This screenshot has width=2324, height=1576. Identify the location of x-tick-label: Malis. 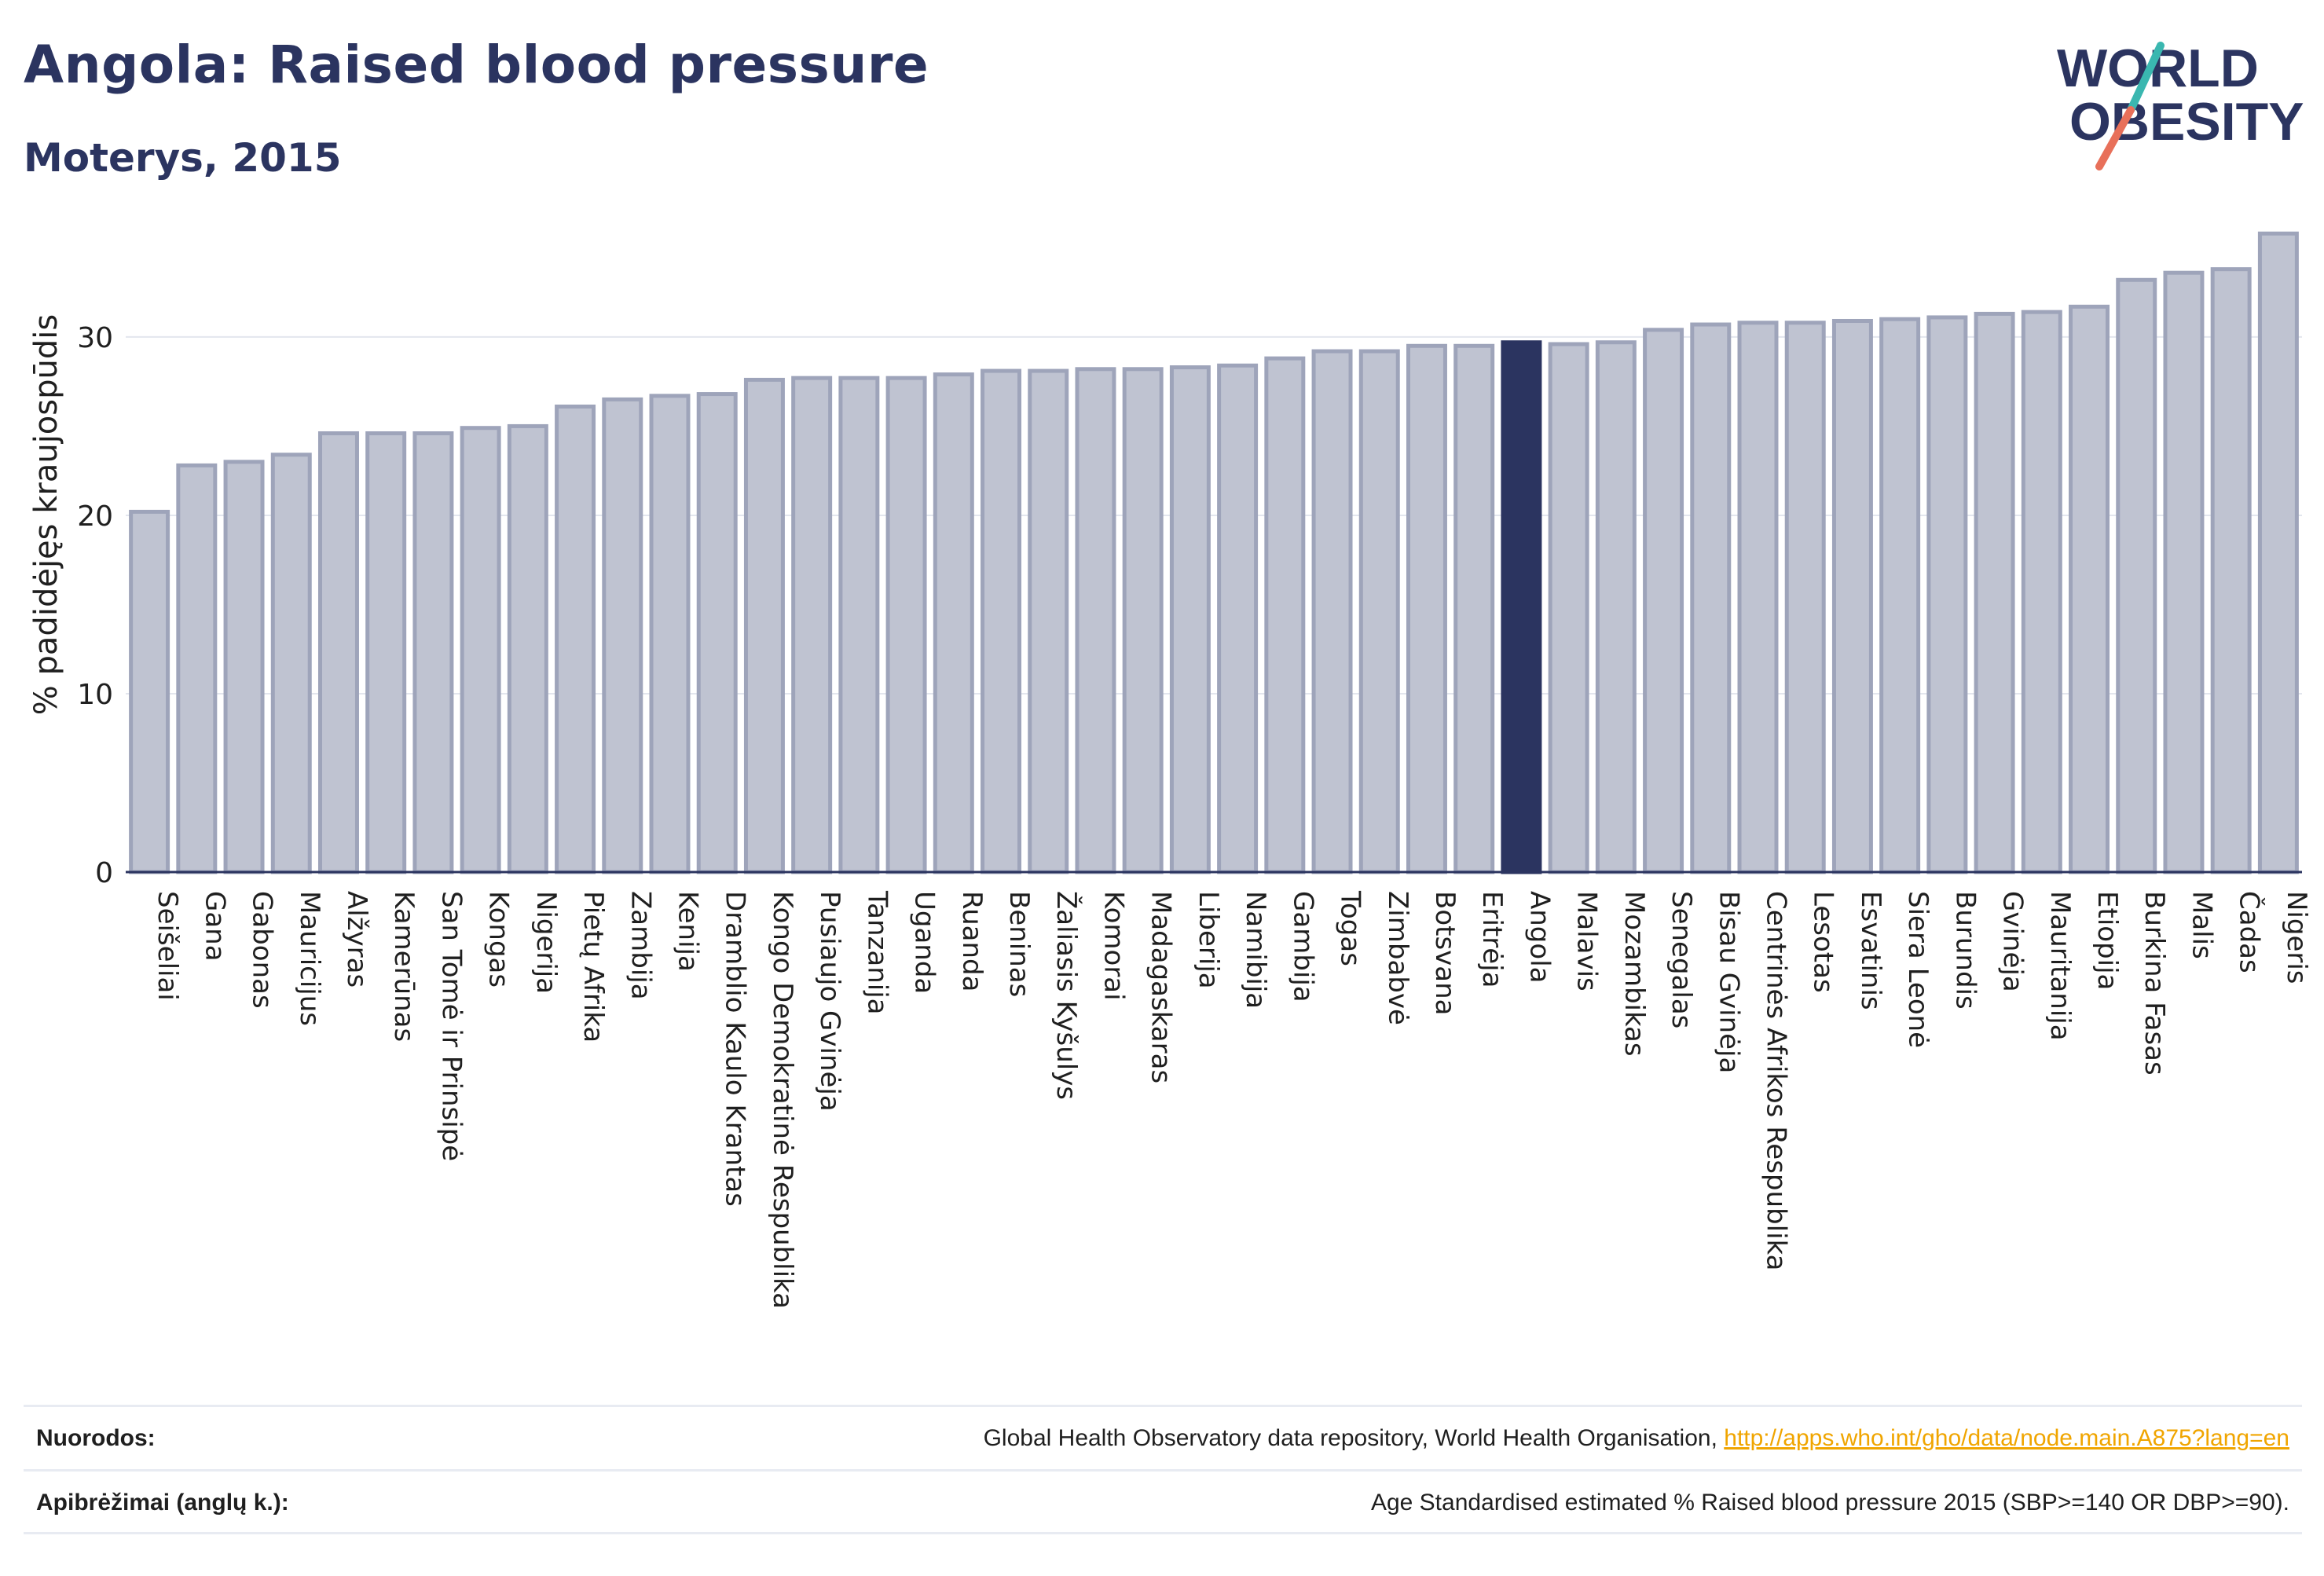
(2201, 925).